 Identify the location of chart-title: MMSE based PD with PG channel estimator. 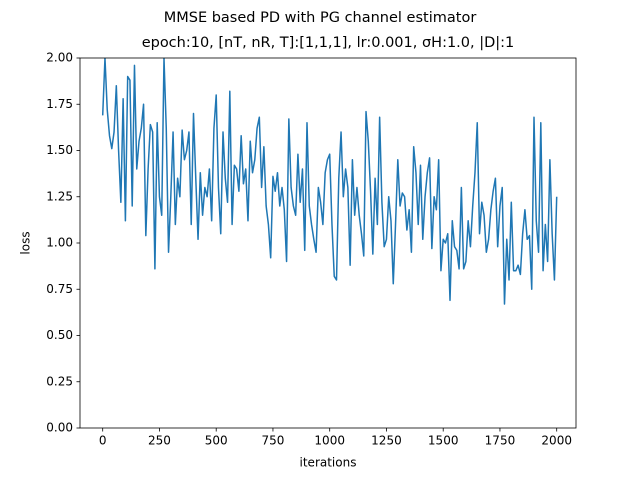
(320, 18).